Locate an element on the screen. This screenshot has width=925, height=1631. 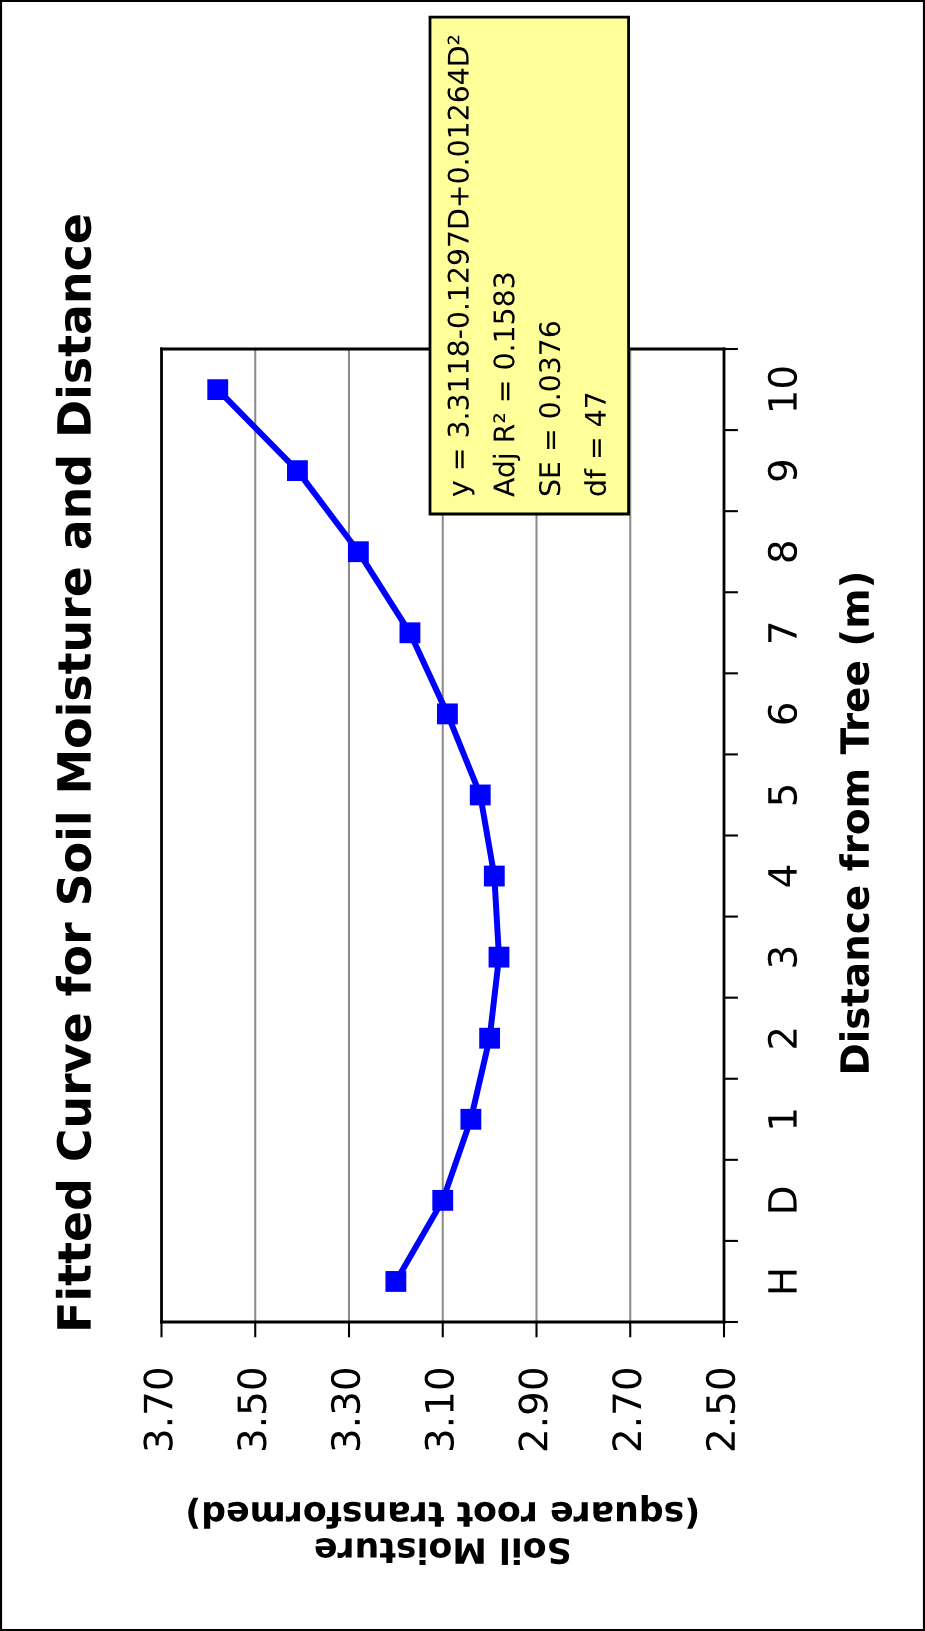
y-tick-label: D is located at coordinates (782, 1199).